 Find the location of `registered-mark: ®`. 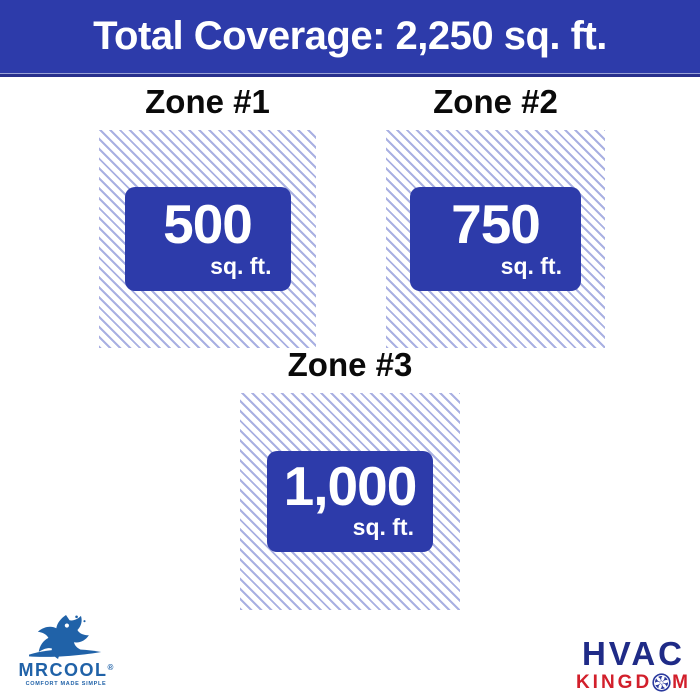

registered-mark: ® is located at coordinates (110, 667).